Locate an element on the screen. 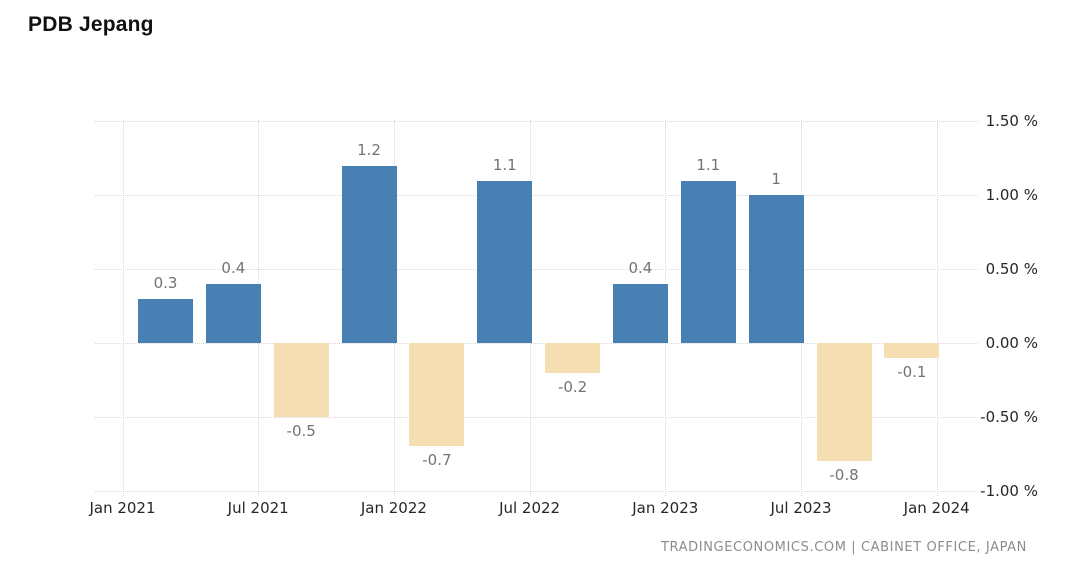 This screenshot has width=1074, height=584. x-axis-label: Jan 2023 is located at coordinates (665, 508).